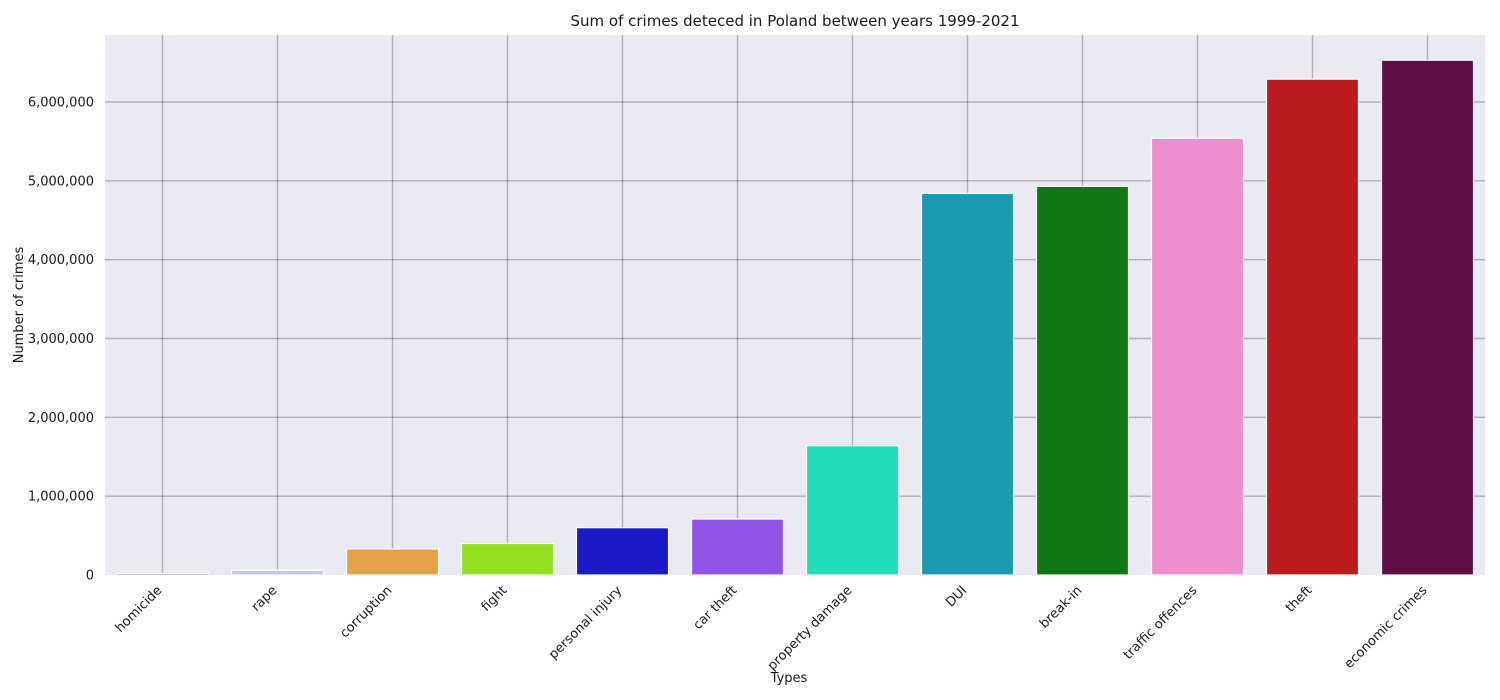  Describe the element at coordinates (1299, 599) in the screenshot. I see `x-tick-label: theft` at that location.